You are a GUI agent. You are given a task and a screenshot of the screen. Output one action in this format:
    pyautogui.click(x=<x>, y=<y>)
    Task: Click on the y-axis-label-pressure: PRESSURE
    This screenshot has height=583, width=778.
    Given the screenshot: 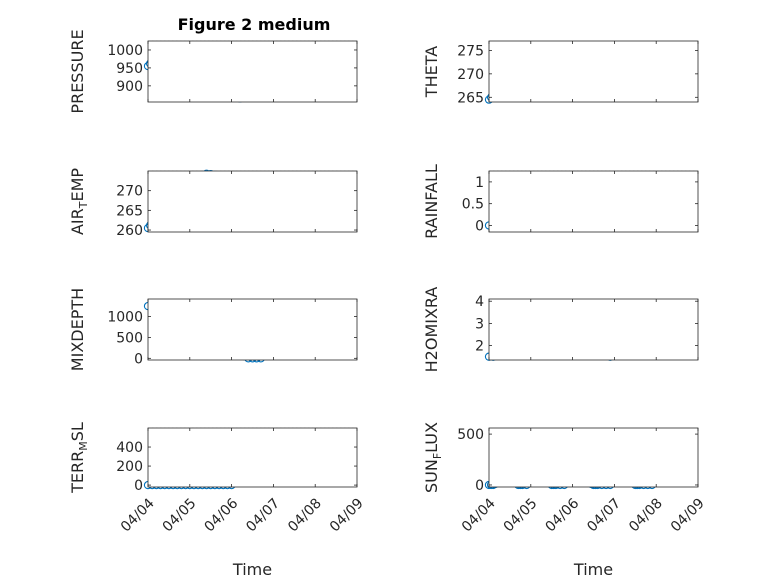 What is the action you would take?
    pyautogui.click(x=77, y=71)
    